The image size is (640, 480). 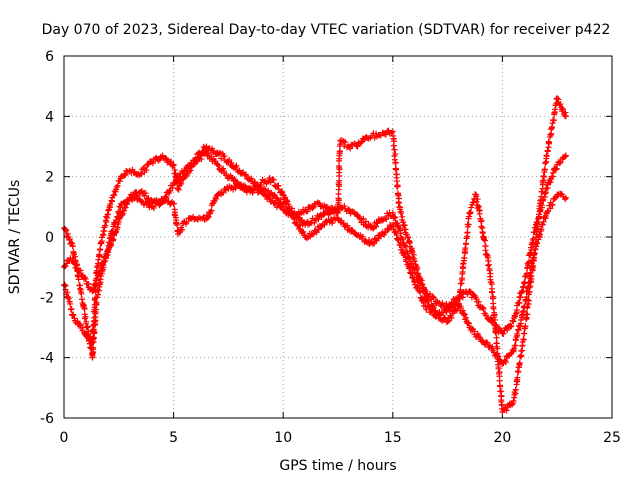 I want to click on x-tick-label: 10, so click(x=283, y=438).